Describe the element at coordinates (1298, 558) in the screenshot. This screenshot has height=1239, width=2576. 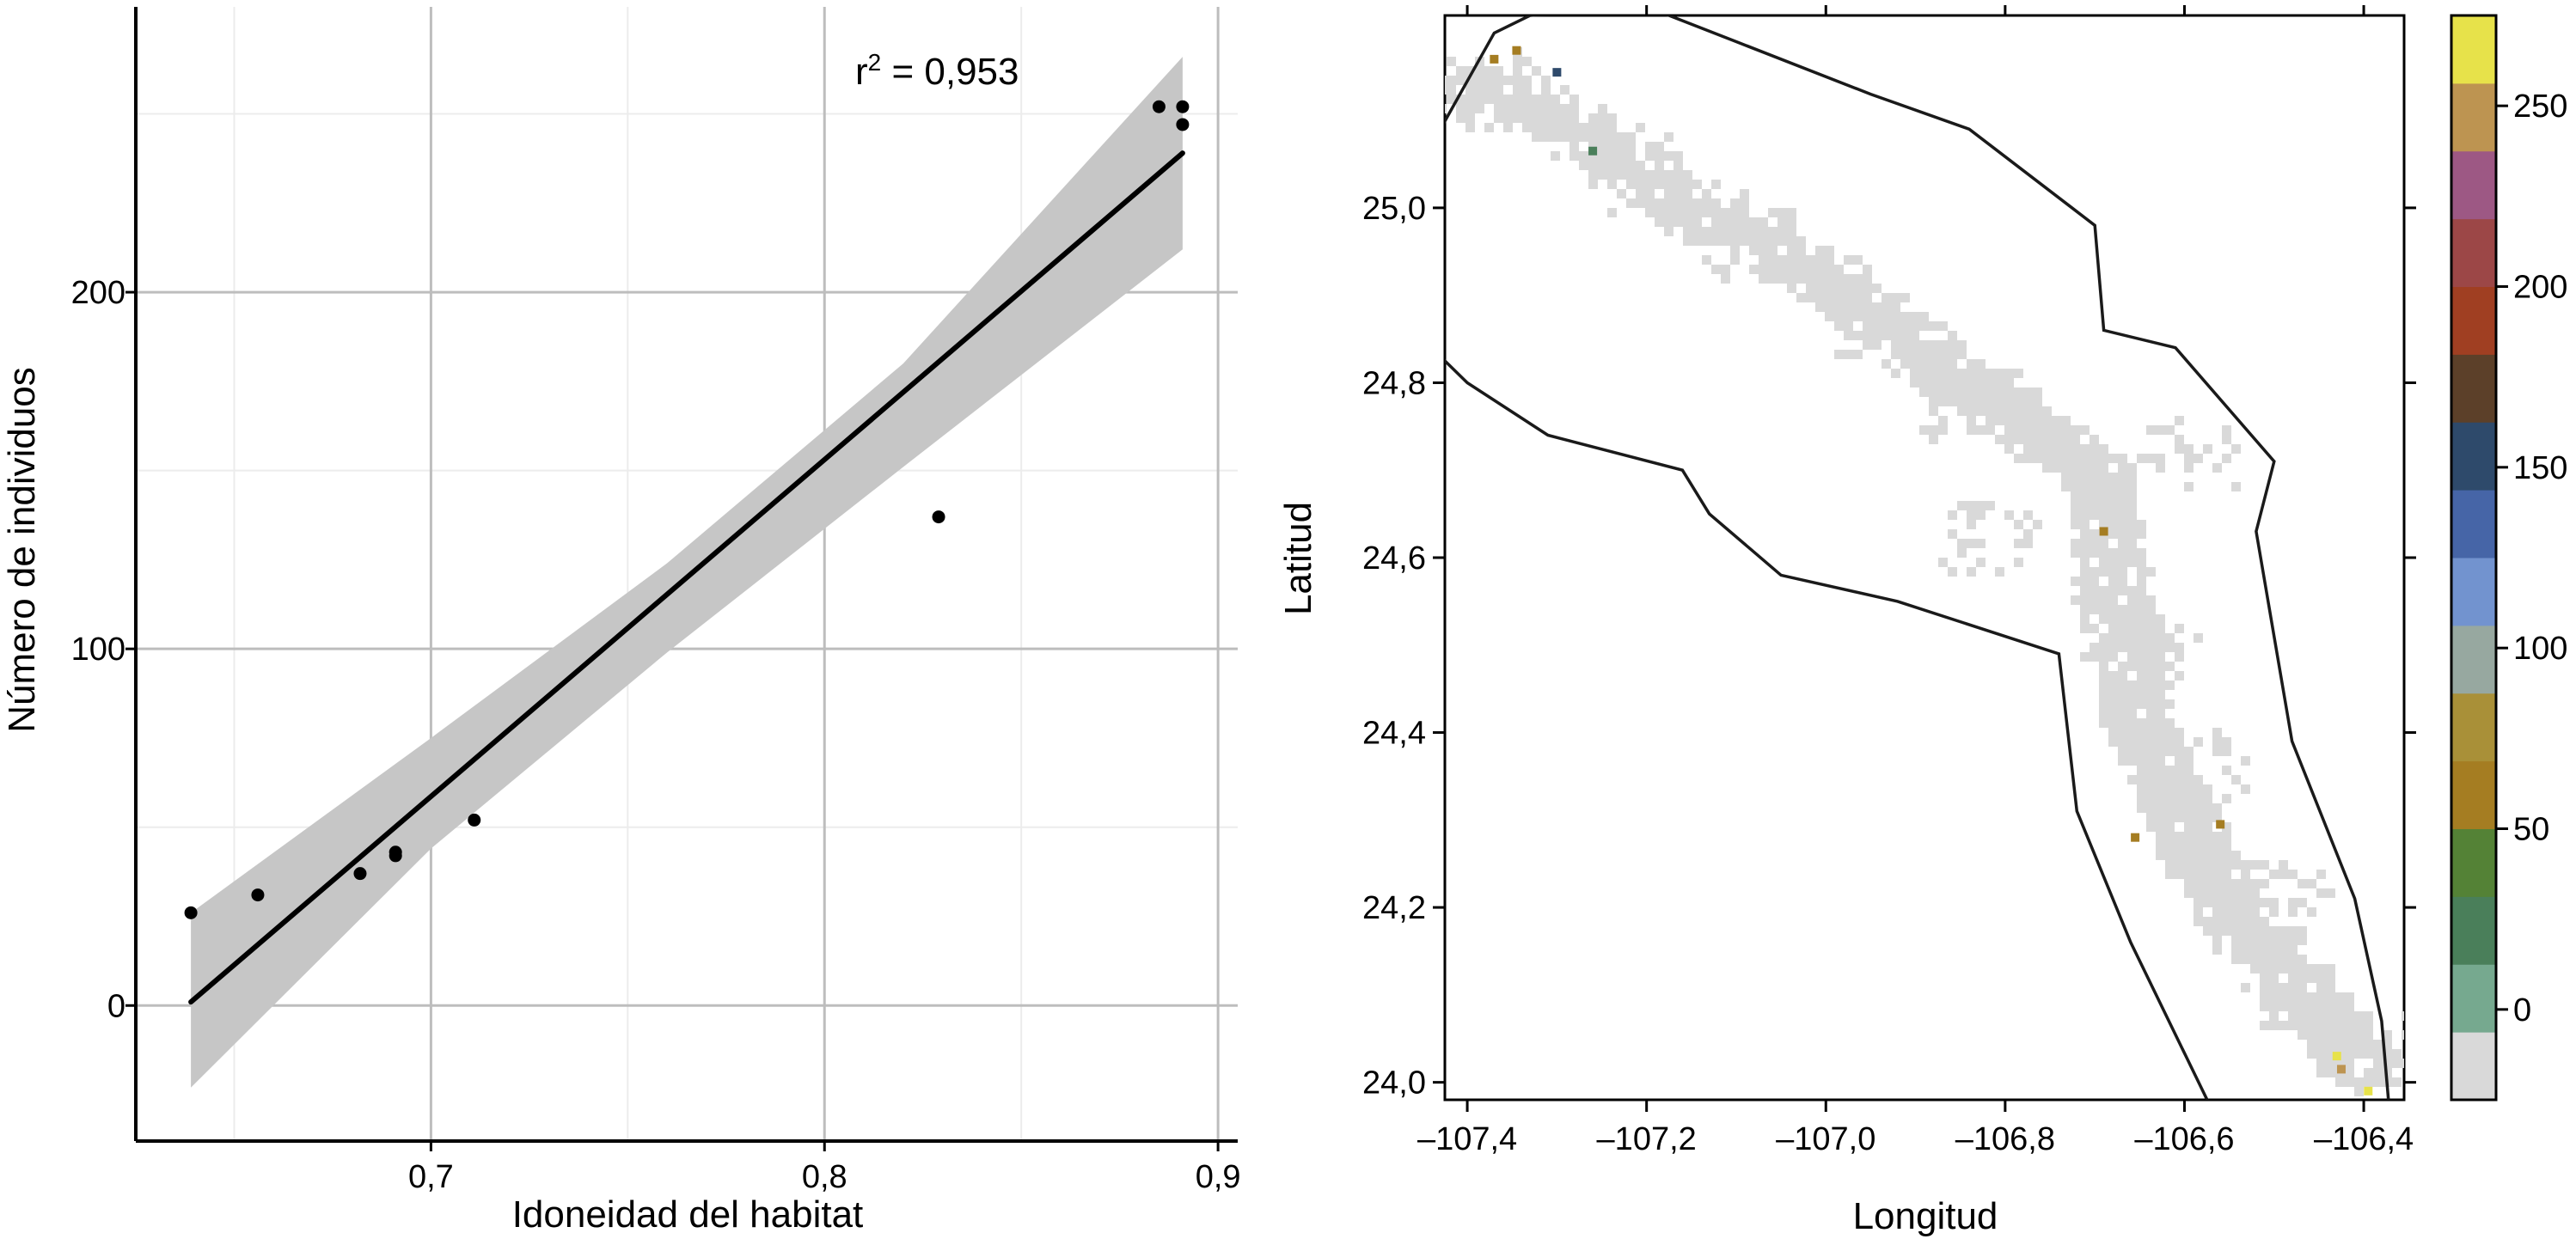
I see `map-y-axis-label: Latitud` at that location.